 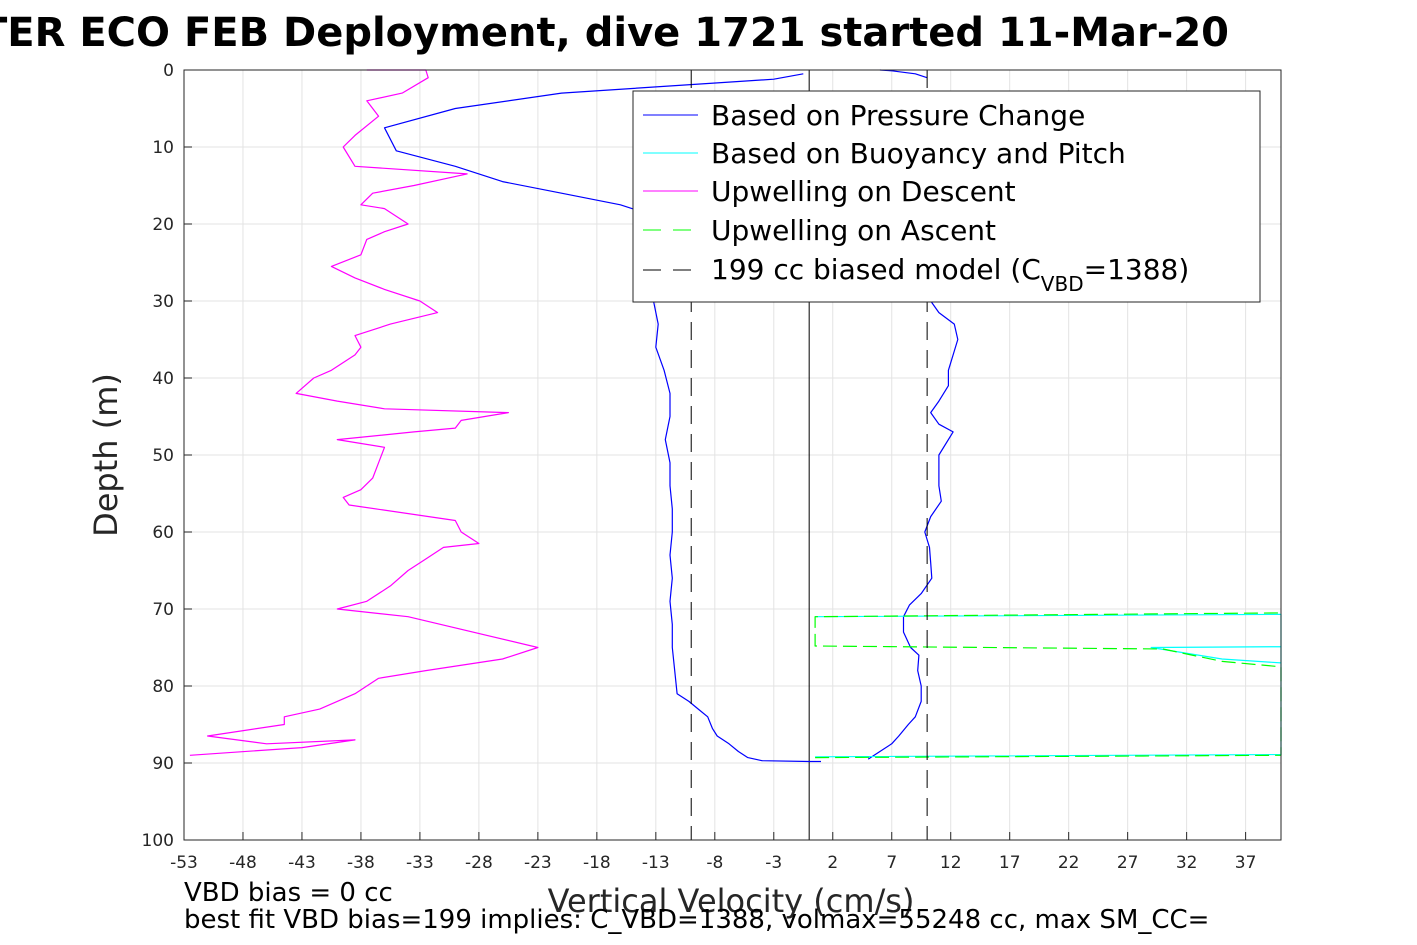 What do you see at coordinates (773, 863) in the screenshot?
I see `x-tick-label: -3` at bounding box center [773, 863].